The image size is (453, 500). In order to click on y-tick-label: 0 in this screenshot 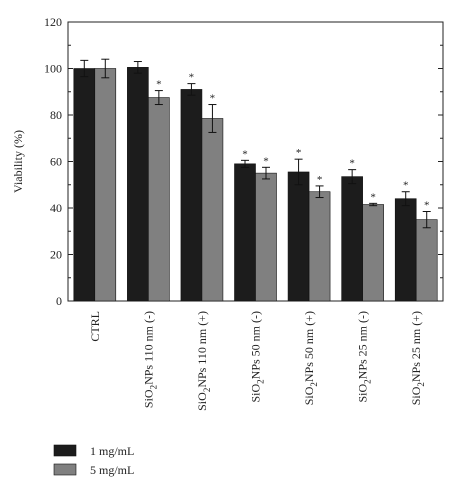, I will do `click(59, 301)`.